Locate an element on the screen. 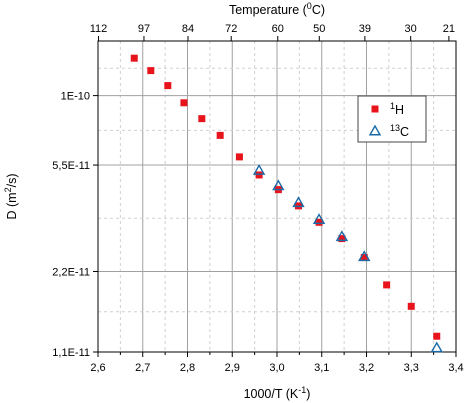 This screenshot has height=403, width=474. y-tick-label: 1,1E-11 is located at coordinates (71, 353).